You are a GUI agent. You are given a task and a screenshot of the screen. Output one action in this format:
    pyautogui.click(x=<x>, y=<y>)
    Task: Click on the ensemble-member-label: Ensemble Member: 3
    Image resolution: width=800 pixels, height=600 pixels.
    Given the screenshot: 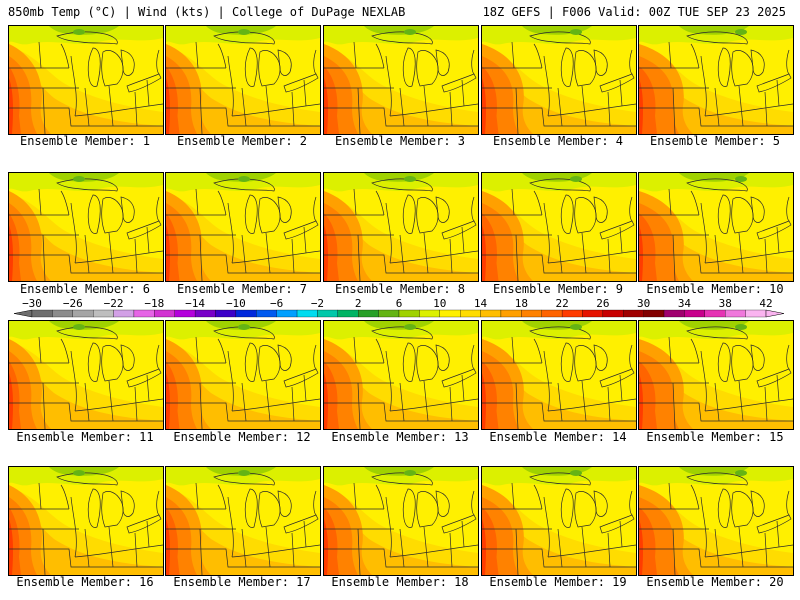 What is the action you would take?
    pyautogui.click(x=400, y=141)
    